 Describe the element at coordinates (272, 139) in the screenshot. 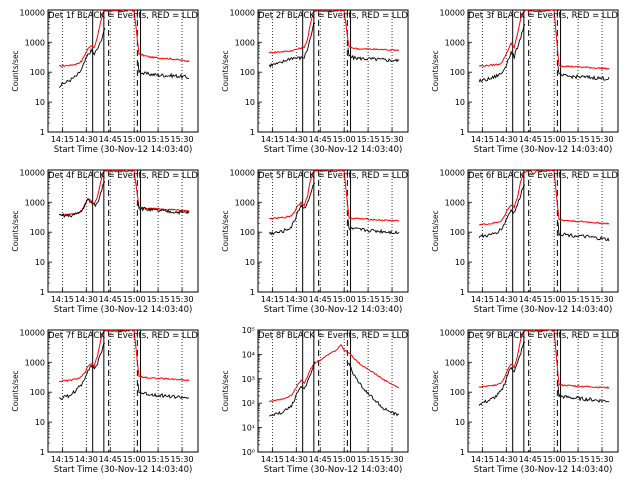

I see `x-tick-label: 14:15` at that location.